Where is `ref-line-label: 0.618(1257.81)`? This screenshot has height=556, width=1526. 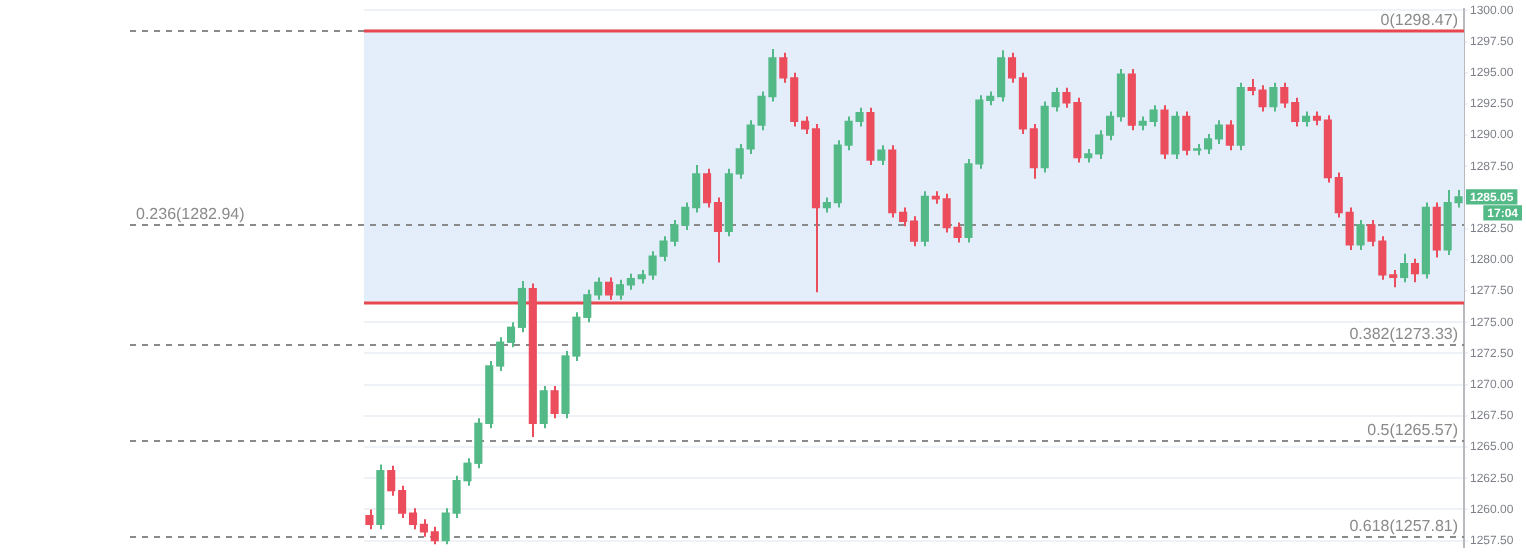
ref-line-label: 0.618(1257.81) is located at coordinates (1404, 526).